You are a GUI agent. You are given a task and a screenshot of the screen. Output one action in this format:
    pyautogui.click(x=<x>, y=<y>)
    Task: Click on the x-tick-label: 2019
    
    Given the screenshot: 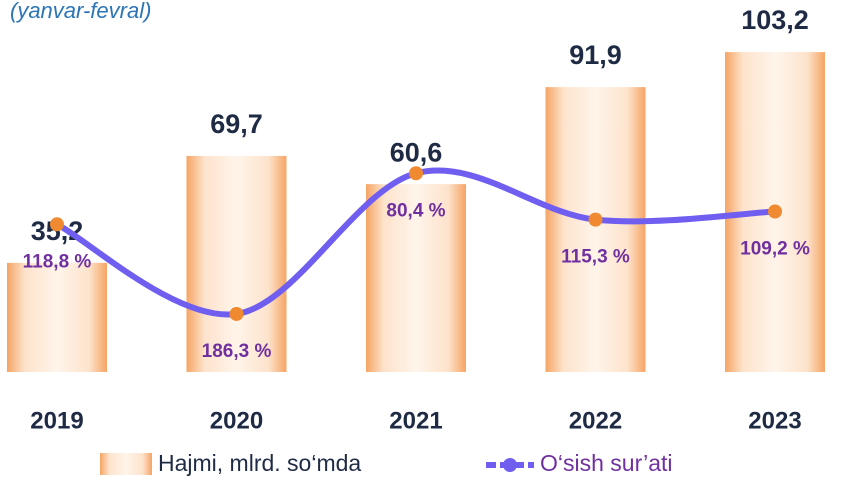 What is the action you would take?
    pyautogui.click(x=56, y=420)
    